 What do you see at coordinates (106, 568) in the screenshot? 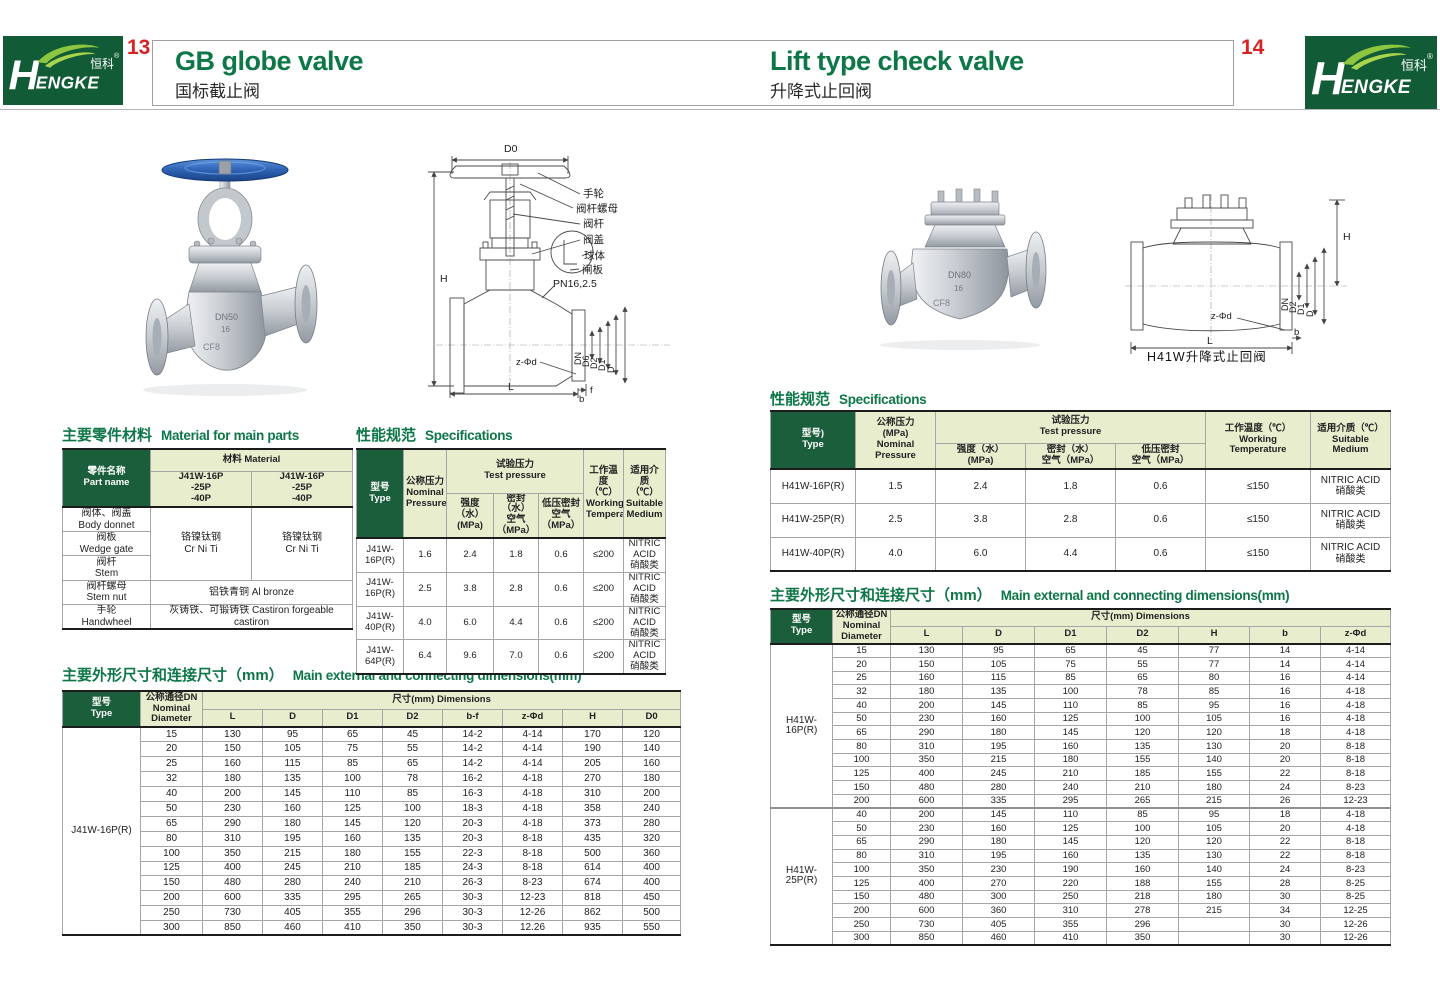
I see `part-name-cell: 阀杆 Stem` at bounding box center [106, 568].